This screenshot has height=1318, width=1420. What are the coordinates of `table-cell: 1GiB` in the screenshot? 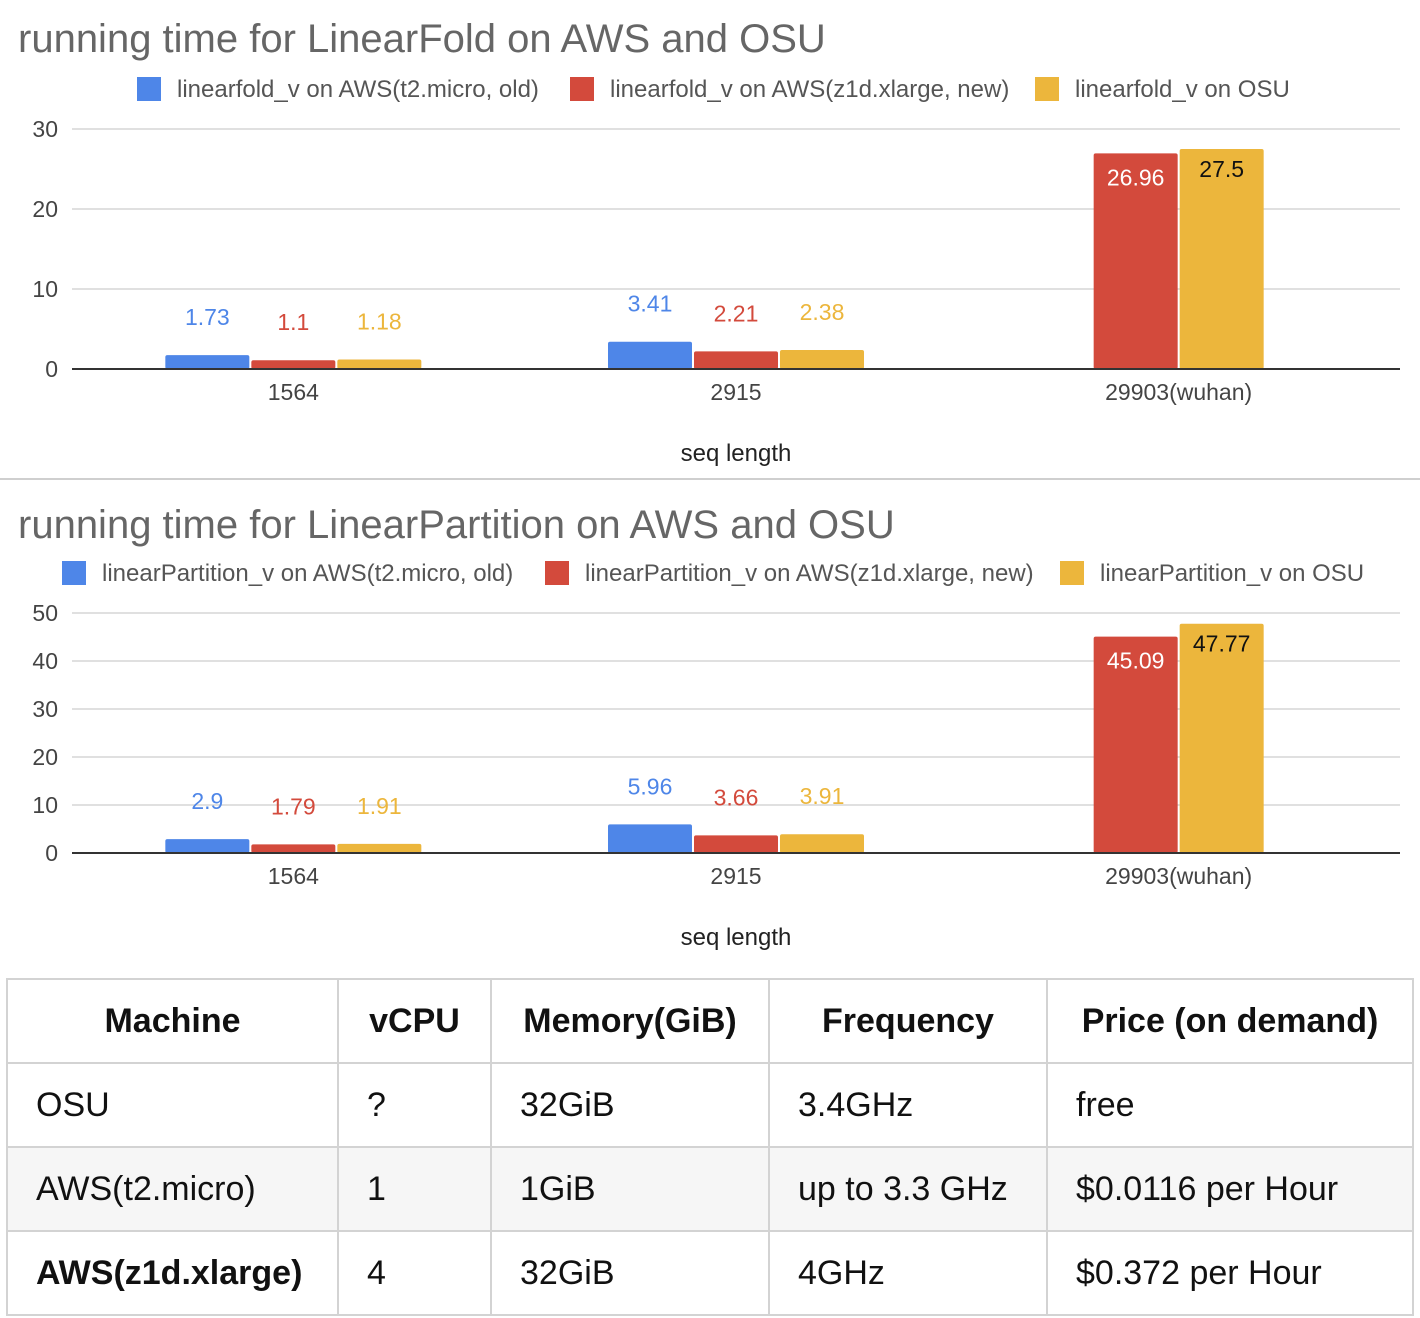 It's located at (630, 1189).